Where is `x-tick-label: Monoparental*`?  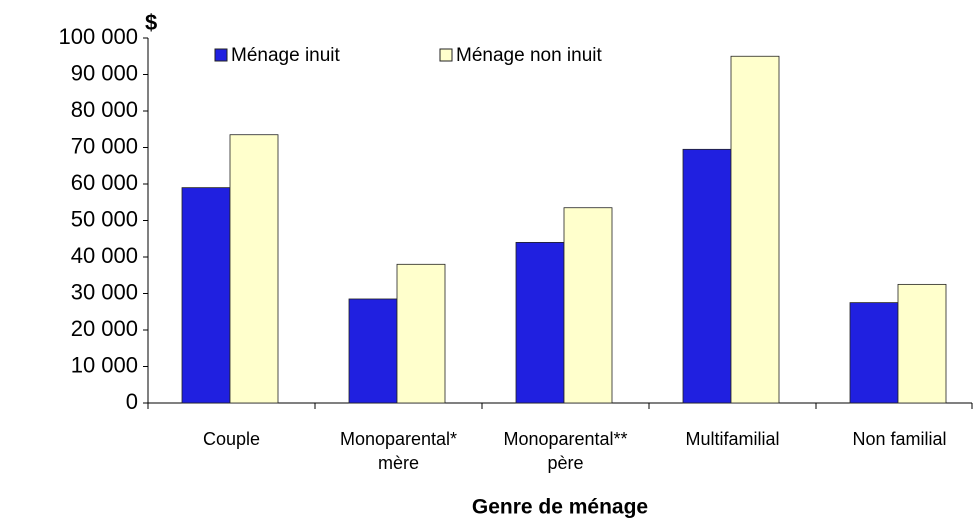
x-tick-label: Monoparental* is located at coordinates (398, 439).